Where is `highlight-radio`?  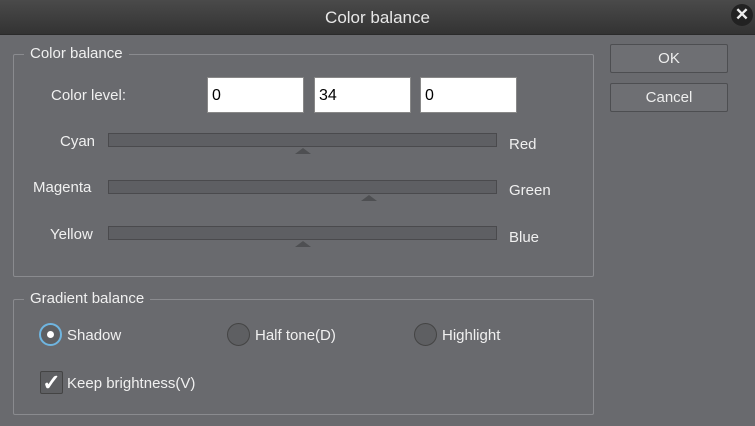 highlight-radio is located at coordinates (425, 334).